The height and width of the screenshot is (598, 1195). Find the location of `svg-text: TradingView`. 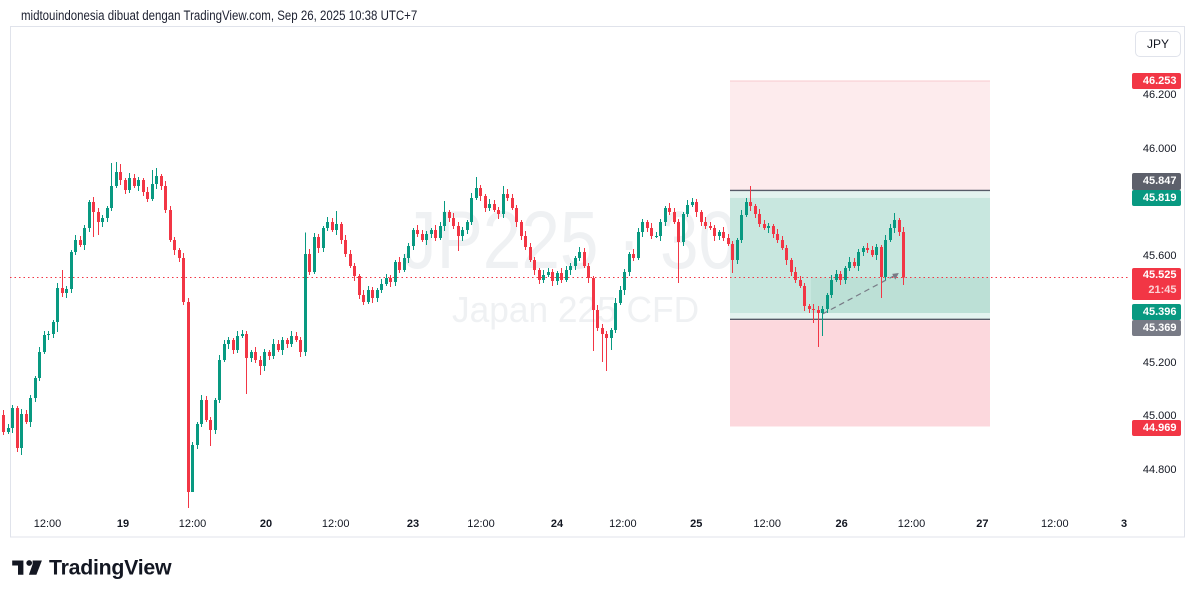

svg-text: TradingView is located at coordinates (110, 569).